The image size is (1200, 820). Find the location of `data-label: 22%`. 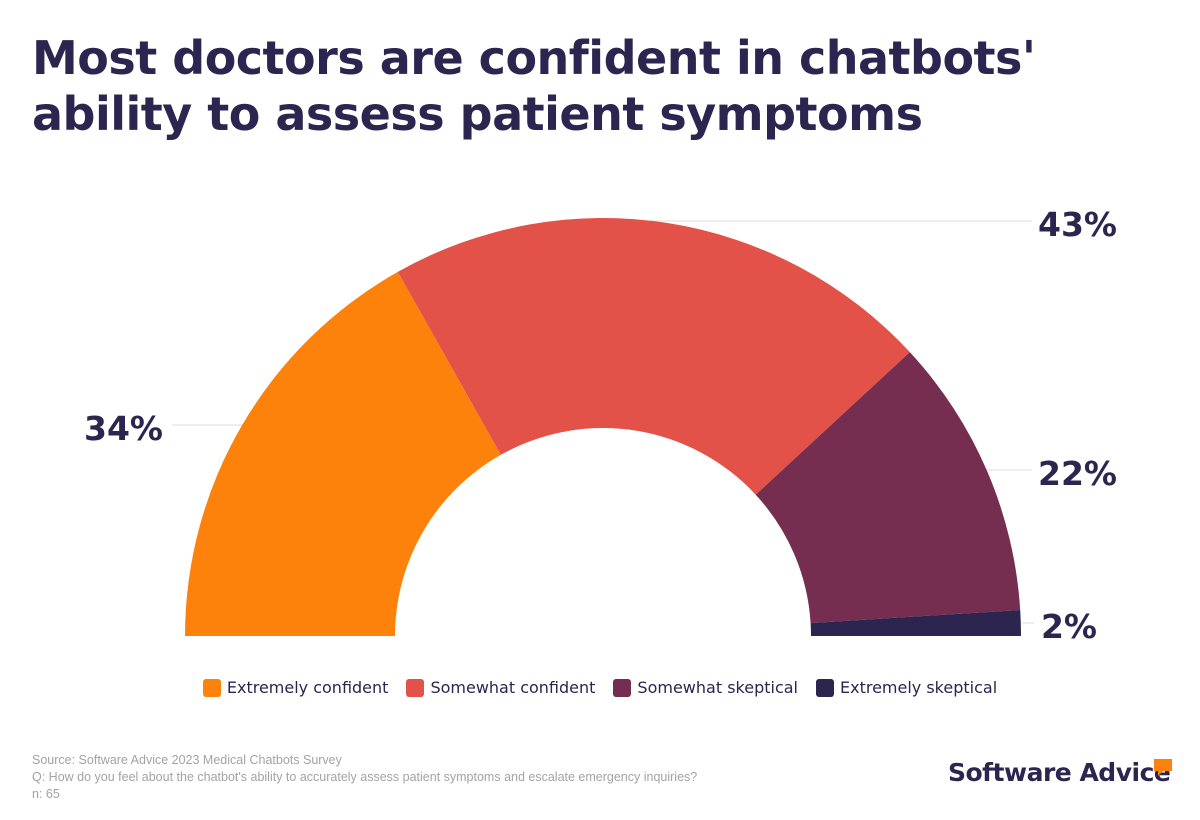

data-label: 22% is located at coordinates (1077, 473).